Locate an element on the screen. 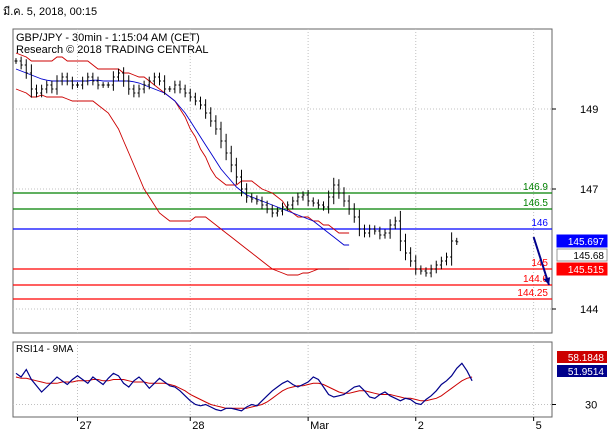 This screenshot has height=441, width=611. forecast-arrow-shaft is located at coordinates (541, 261).